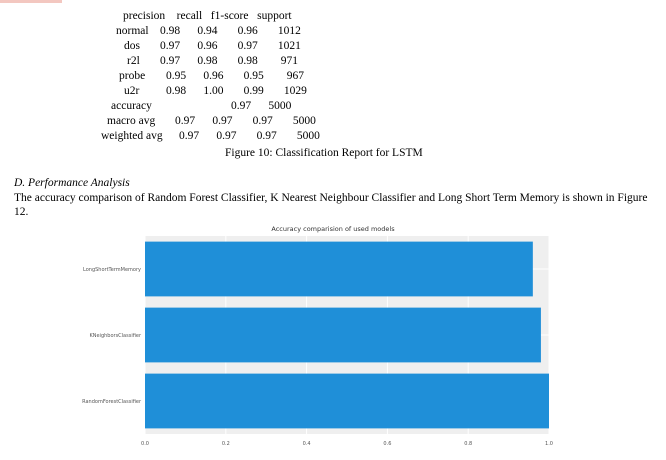  I want to click on report-macro-label: macro avg, so click(131, 121).